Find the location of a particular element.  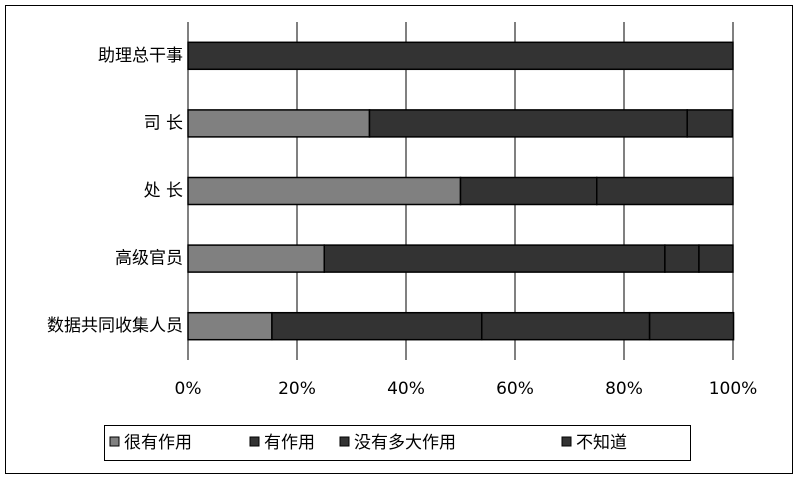

x-tick-label: 40% is located at coordinates (406, 389).